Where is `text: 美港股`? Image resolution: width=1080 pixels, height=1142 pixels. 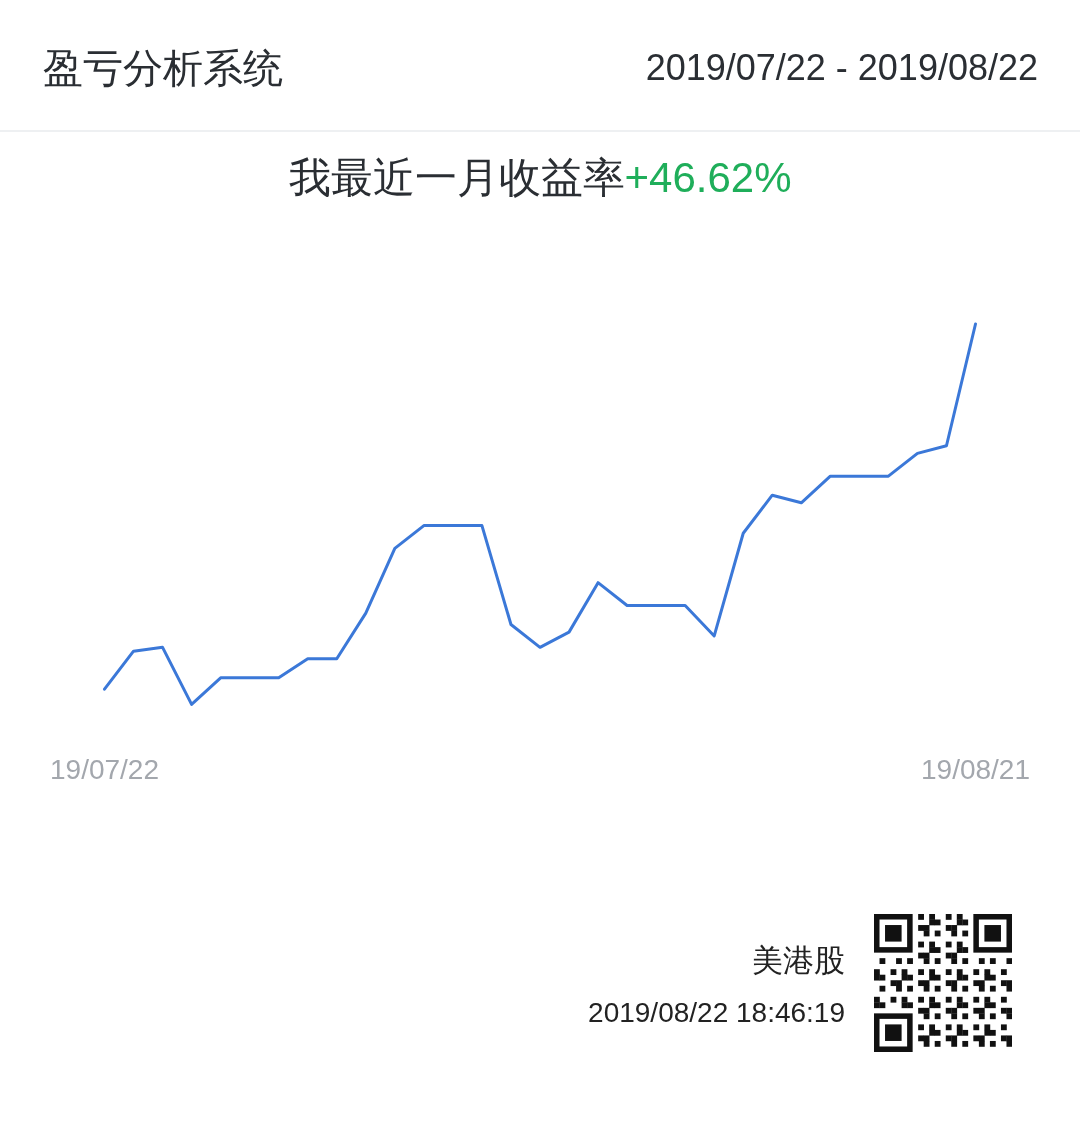 text: 美港股 is located at coordinates (798, 961).